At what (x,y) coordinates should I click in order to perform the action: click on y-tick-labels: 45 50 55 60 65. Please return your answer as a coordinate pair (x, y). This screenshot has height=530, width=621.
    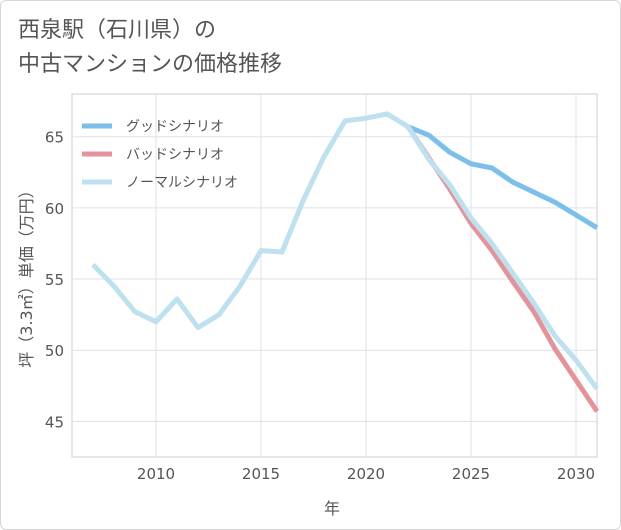
    Looking at the image, I should click on (54, 280).